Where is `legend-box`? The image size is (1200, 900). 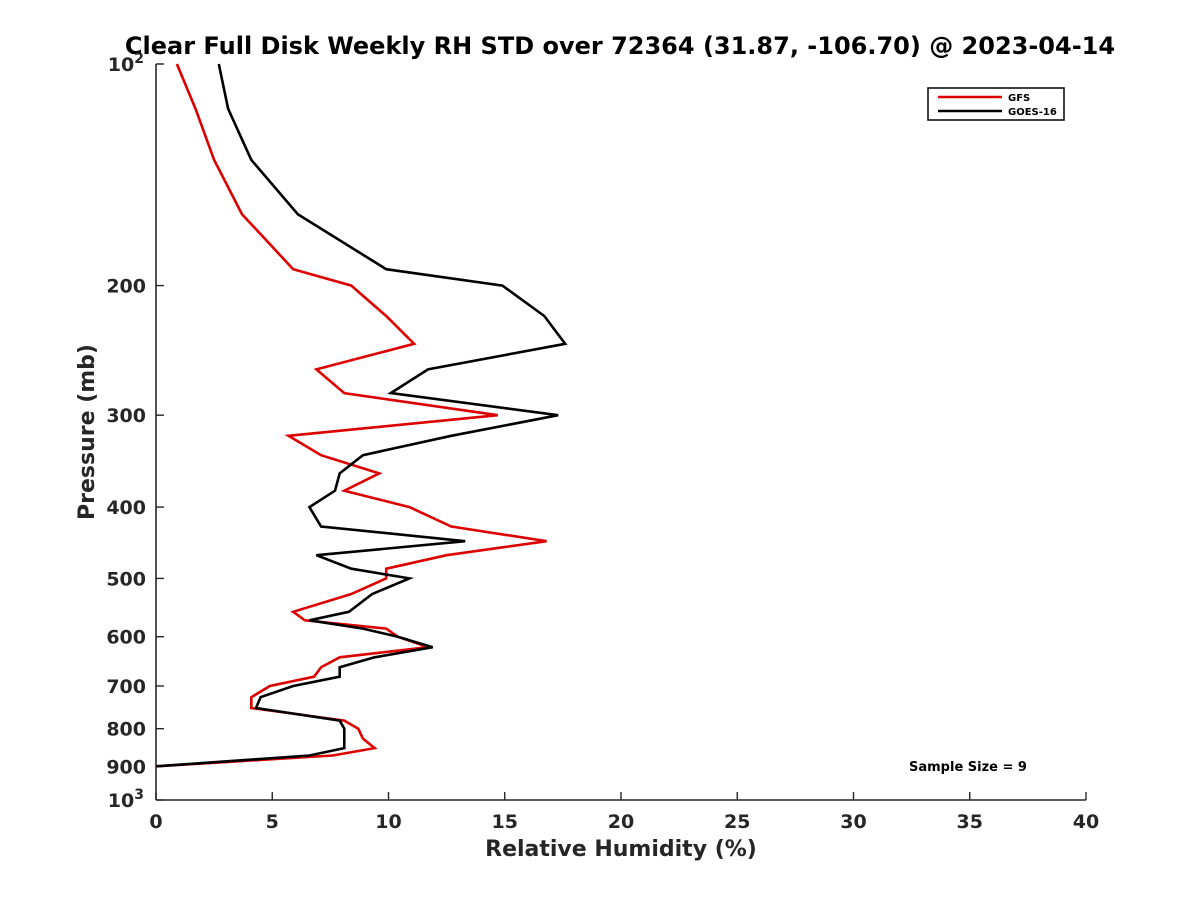 legend-box is located at coordinates (996, 104).